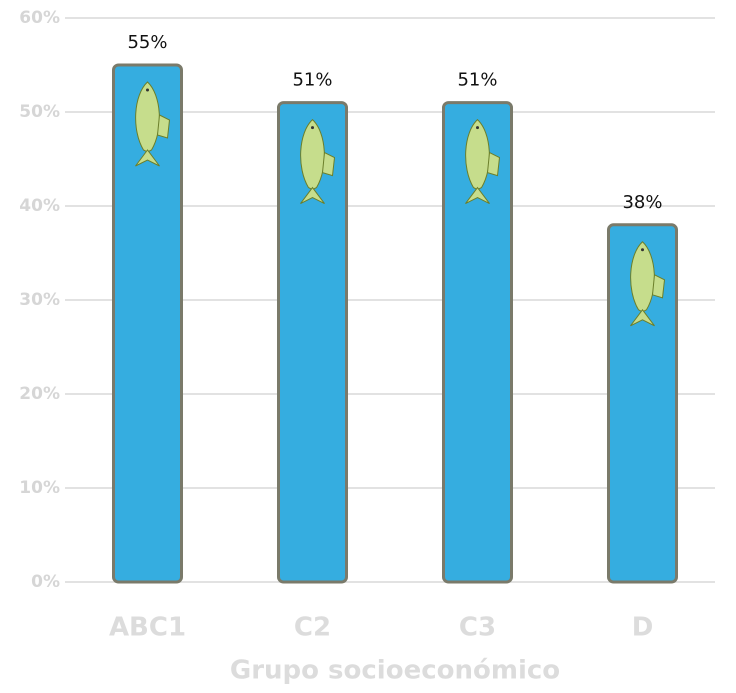  What do you see at coordinates (147, 42) in the screenshot?
I see `value-label: 55%` at bounding box center [147, 42].